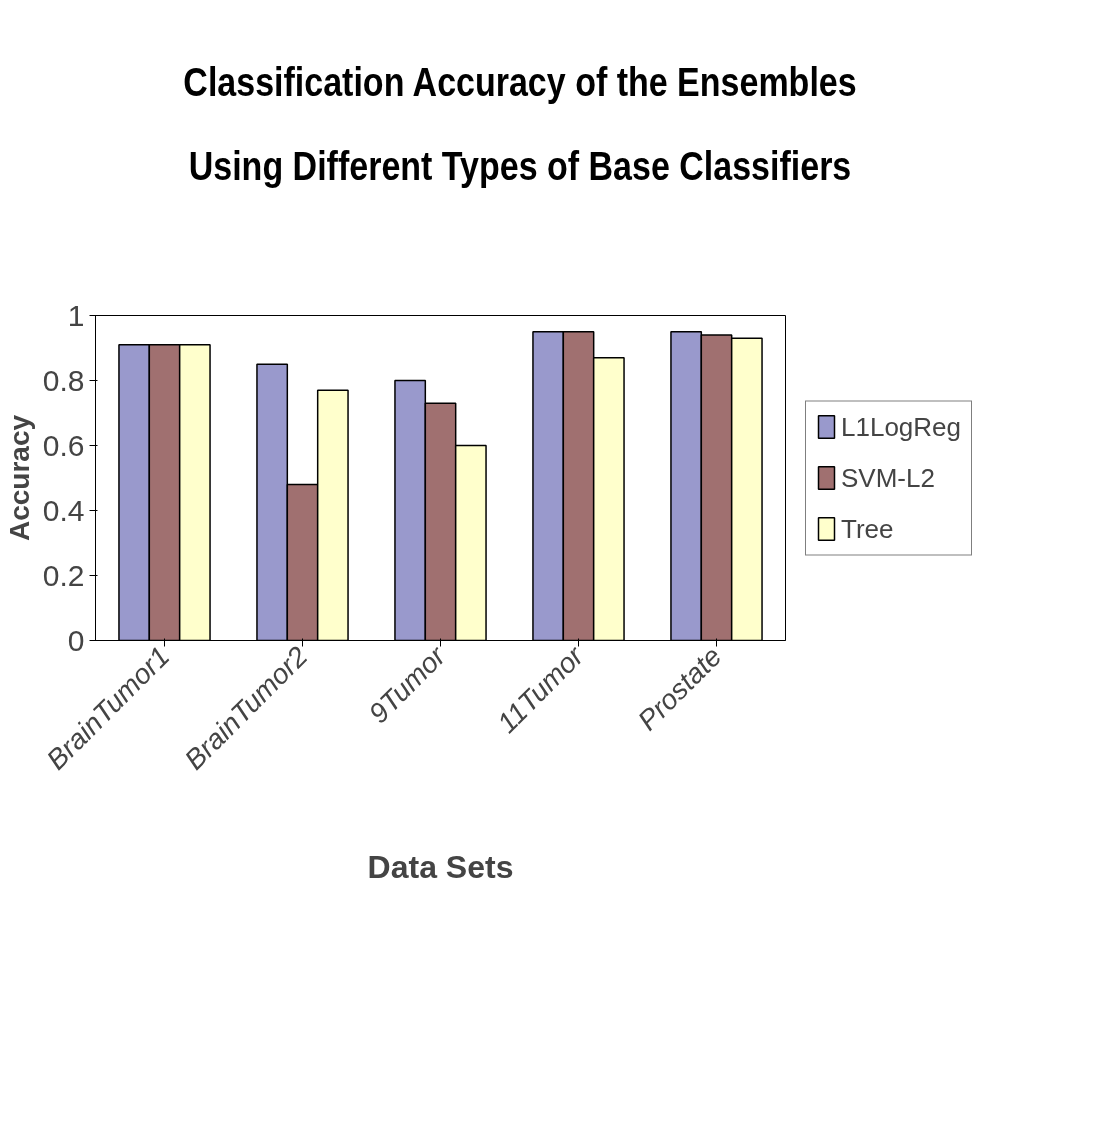 The image size is (1098, 1143). Describe the element at coordinates (888, 477) in the screenshot. I see `legend-label: SVM-L2` at that location.